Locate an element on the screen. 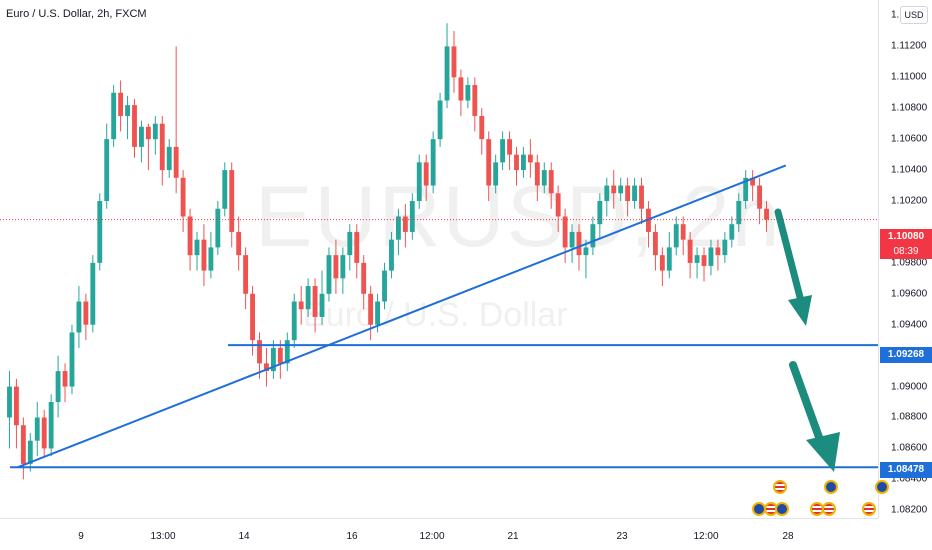 The height and width of the screenshot is (550, 932). price-tick-label: 1.08800 is located at coordinates (909, 417).